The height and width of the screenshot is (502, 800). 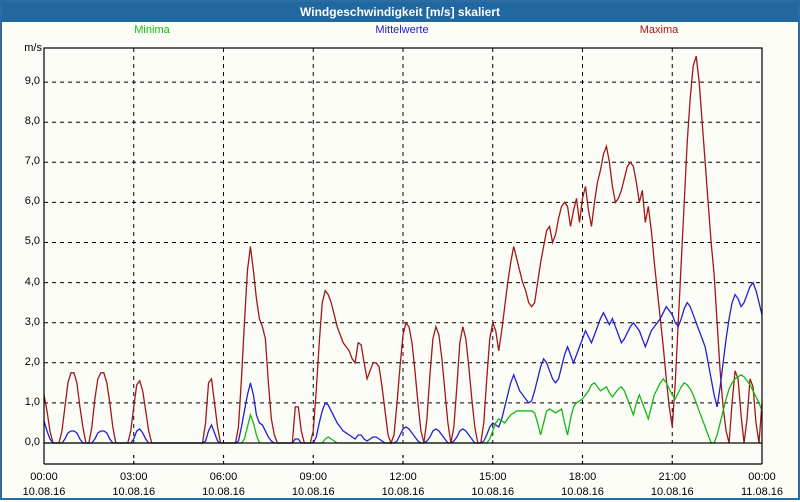 What do you see at coordinates (403, 485) in the screenshot?
I see `x-axis-tick-label: 12:00 10.08.16` at bounding box center [403, 485].